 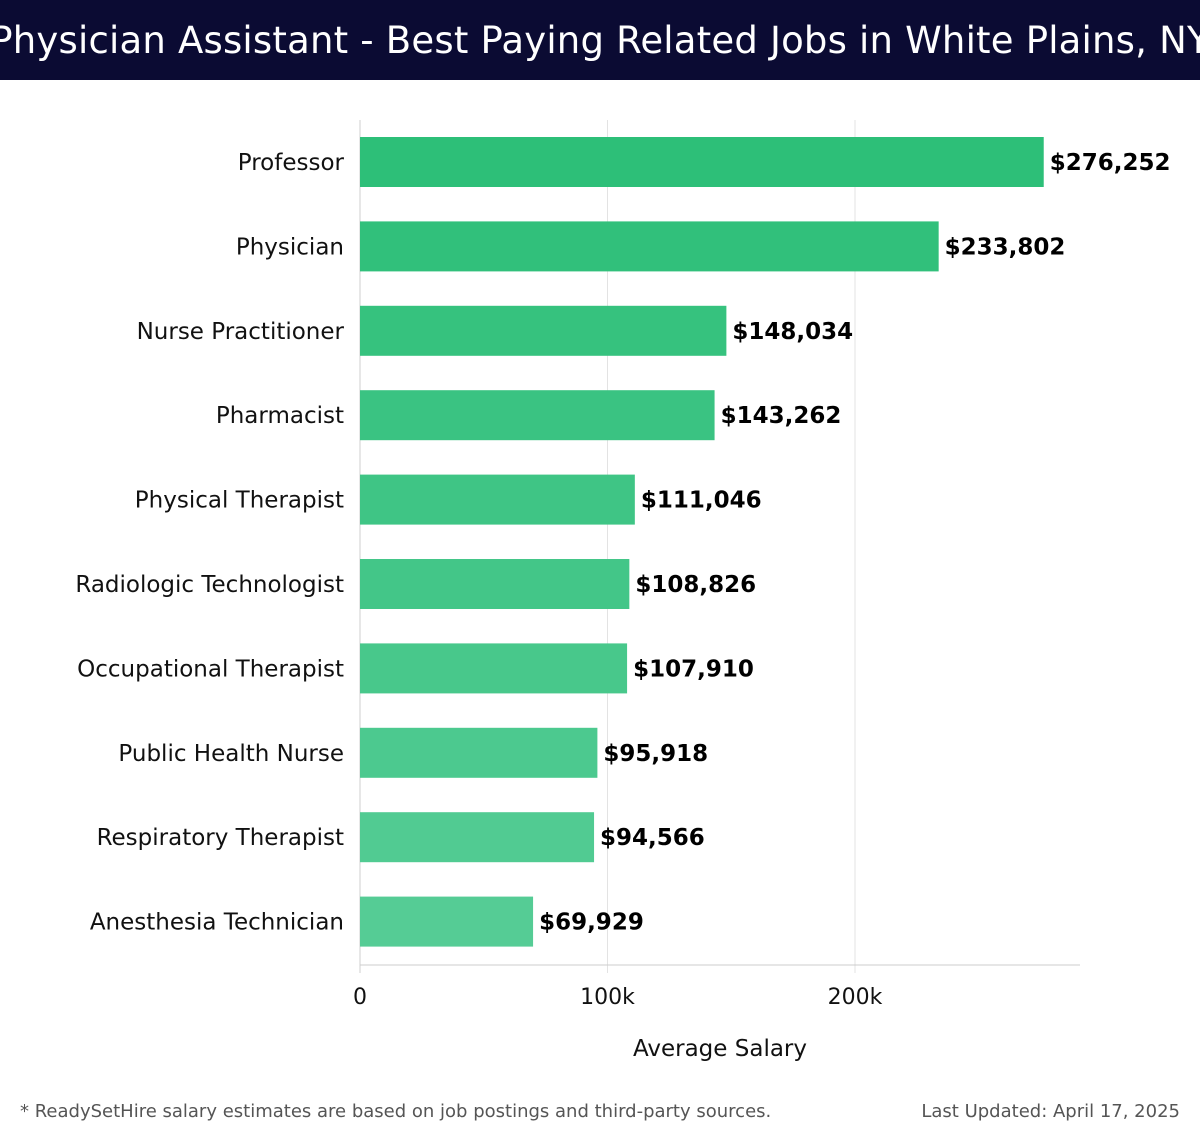 What do you see at coordinates (291, 163) in the screenshot?
I see `category-label-1: Professor` at bounding box center [291, 163].